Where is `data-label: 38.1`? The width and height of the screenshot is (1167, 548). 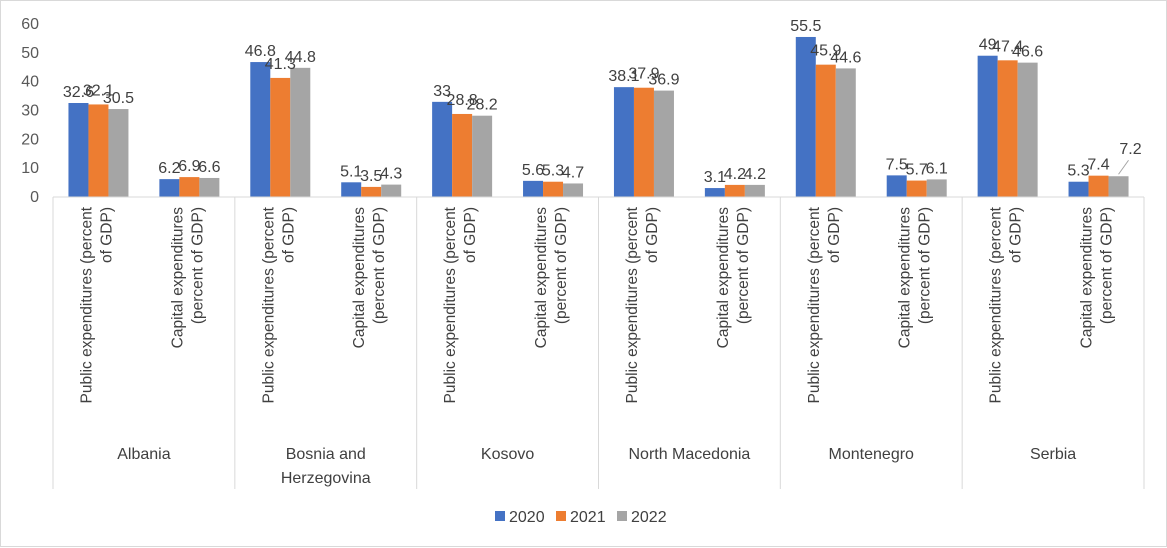 data-label: 38.1 is located at coordinates (623, 76).